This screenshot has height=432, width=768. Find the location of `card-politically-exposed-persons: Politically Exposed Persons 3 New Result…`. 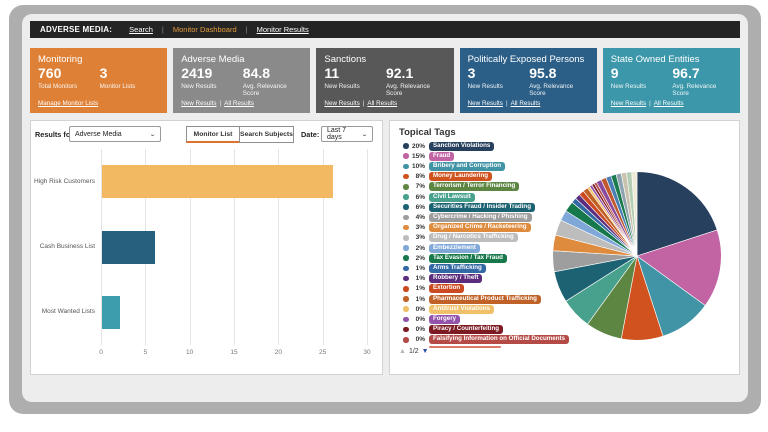

card-politically-exposed-persons: Politically Exposed Persons 3 New Result… is located at coordinates (528, 80).